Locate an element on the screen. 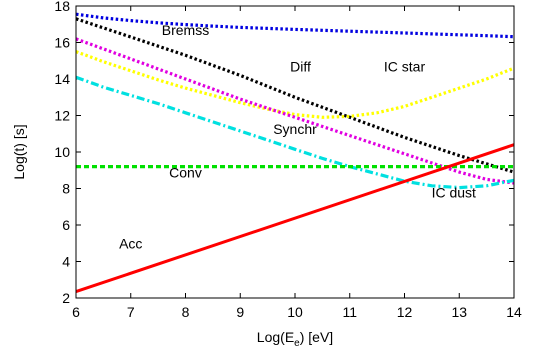 This screenshot has width=540, height=355. x-tick-label: 8 is located at coordinates (186, 312).